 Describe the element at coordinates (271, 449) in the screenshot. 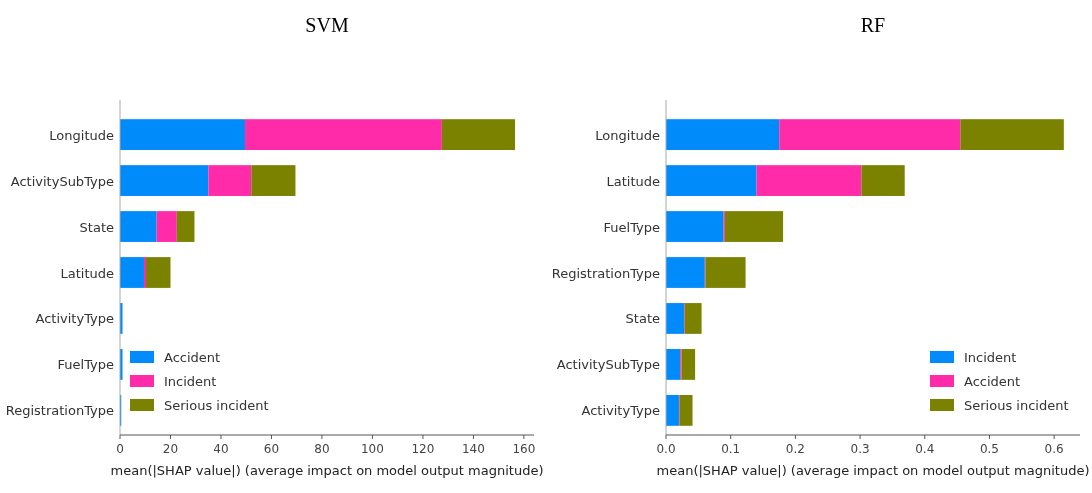

I see `x-tick-label: 60` at that location.